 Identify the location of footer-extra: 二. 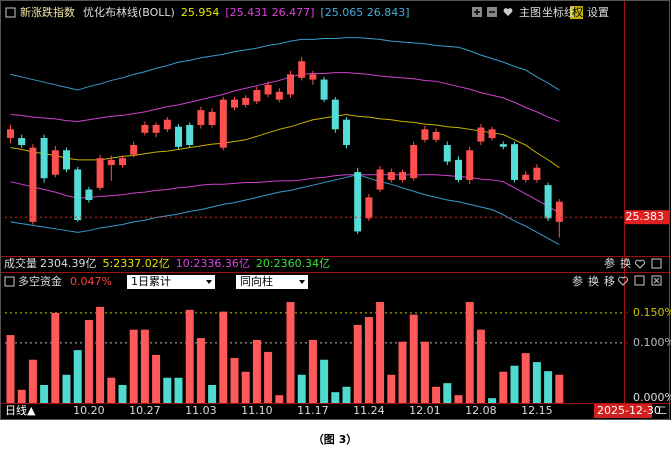
(661, 410).